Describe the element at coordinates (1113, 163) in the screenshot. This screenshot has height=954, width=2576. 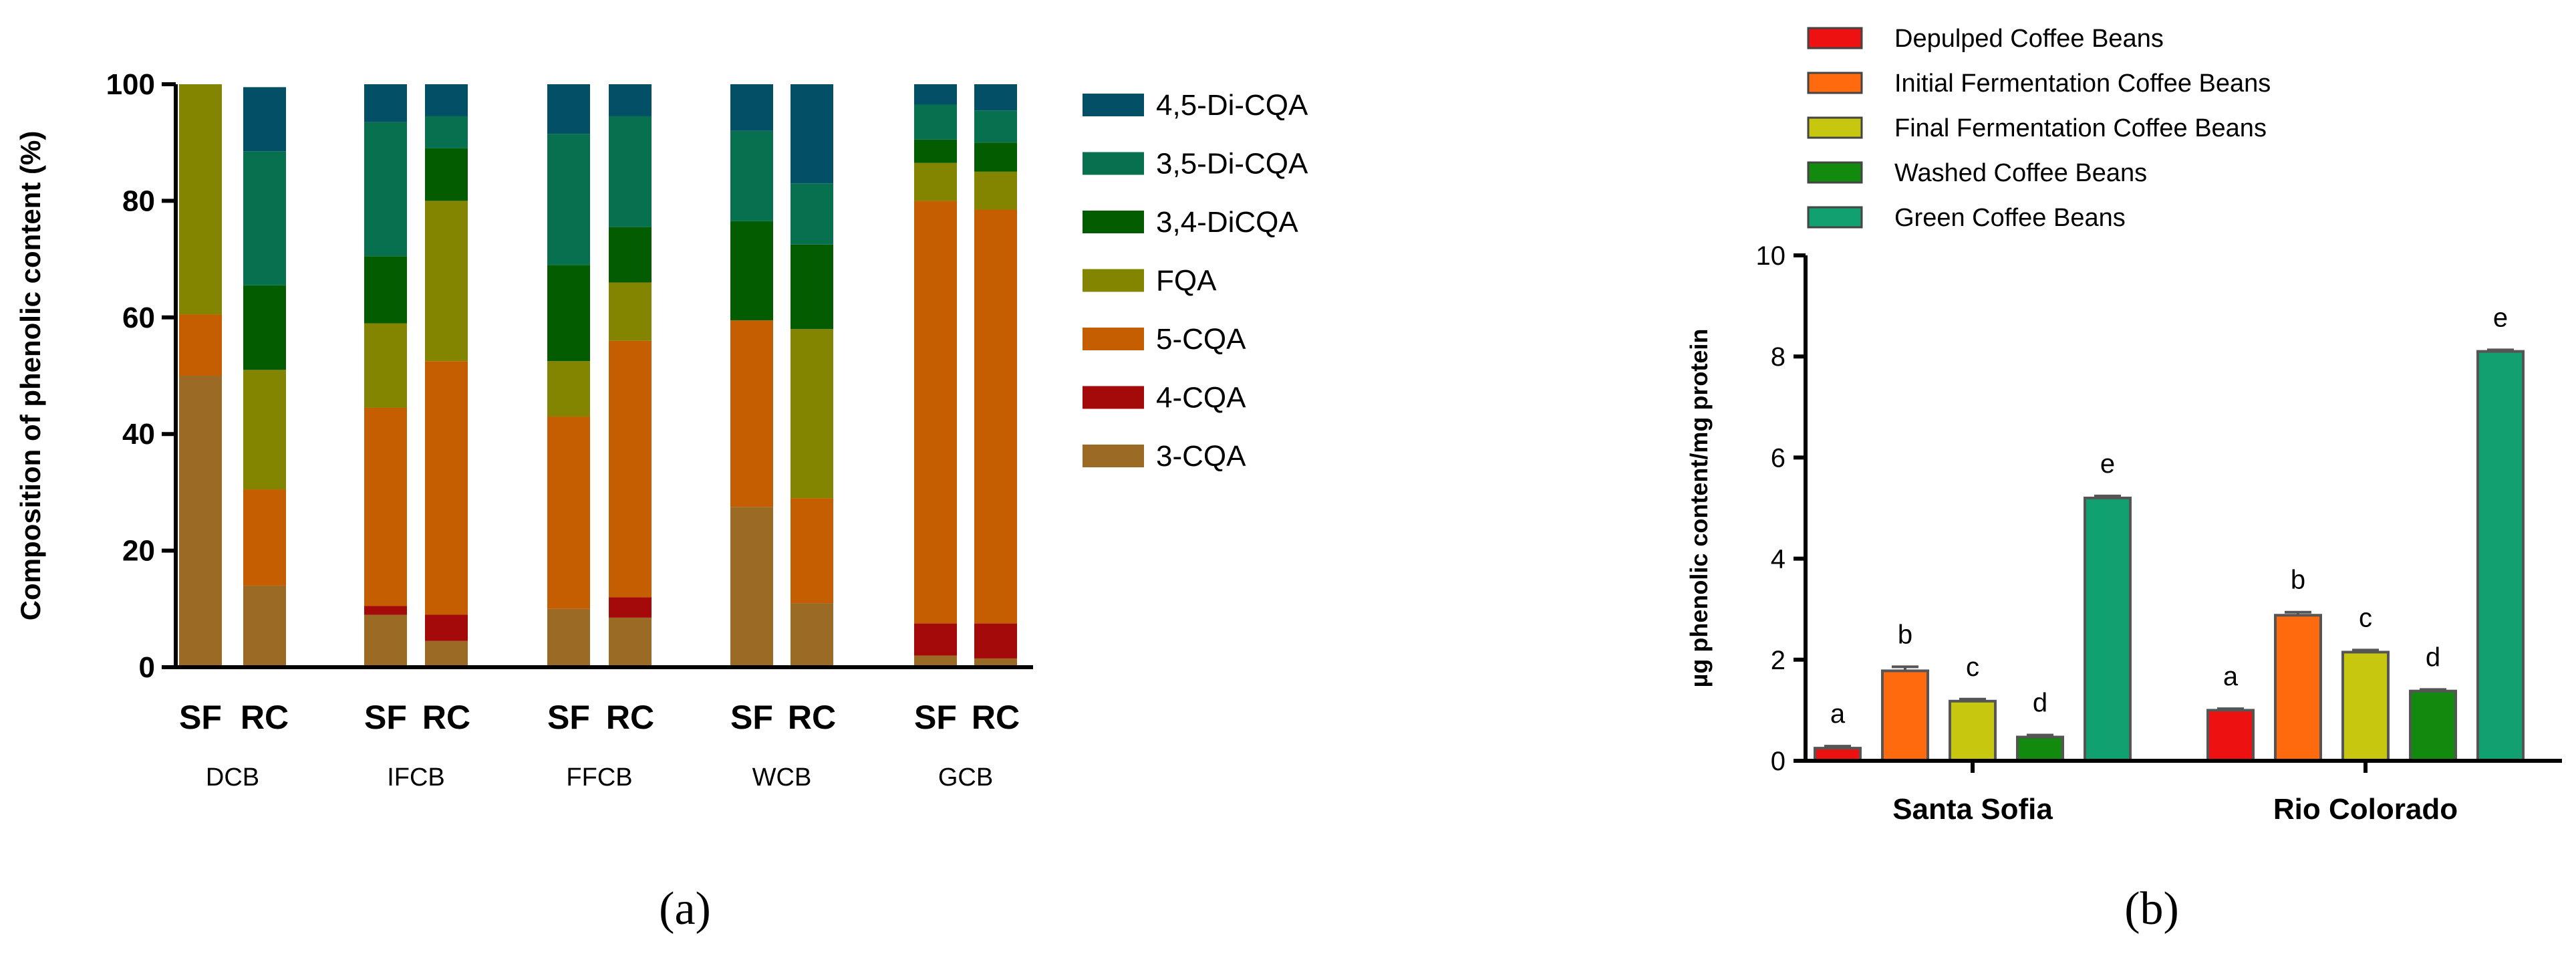
I see `legend-swatch-3-5-di-cqa` at that location.